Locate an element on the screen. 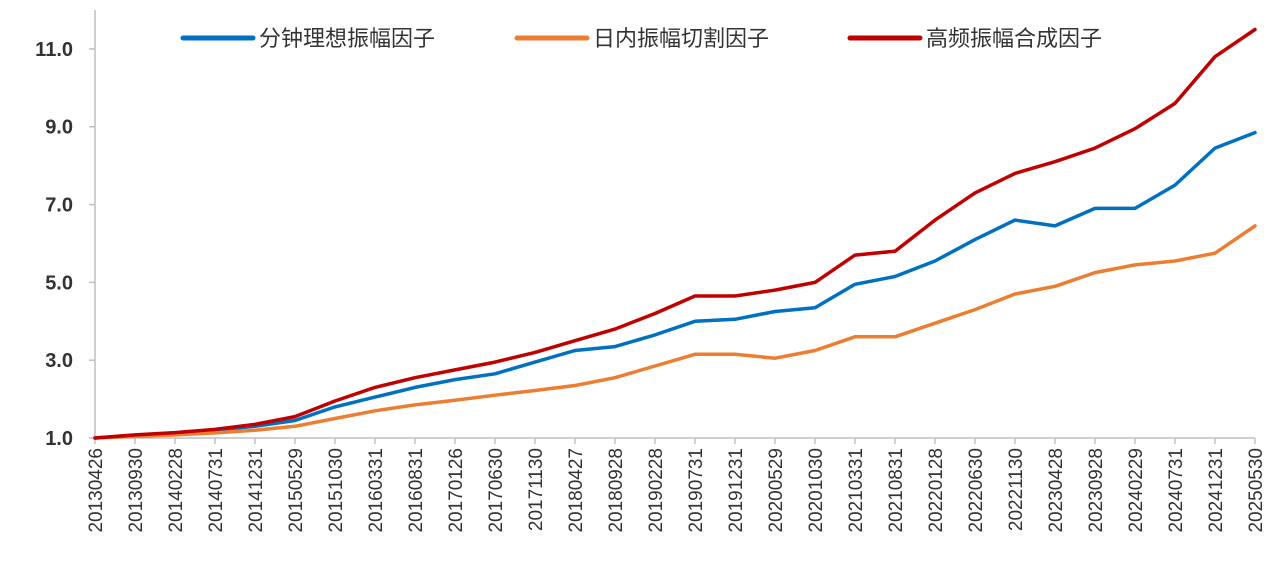 This screenshot has height=579, width=1281. x-tick-label: 20180928 is located at coordinates (616, 490).